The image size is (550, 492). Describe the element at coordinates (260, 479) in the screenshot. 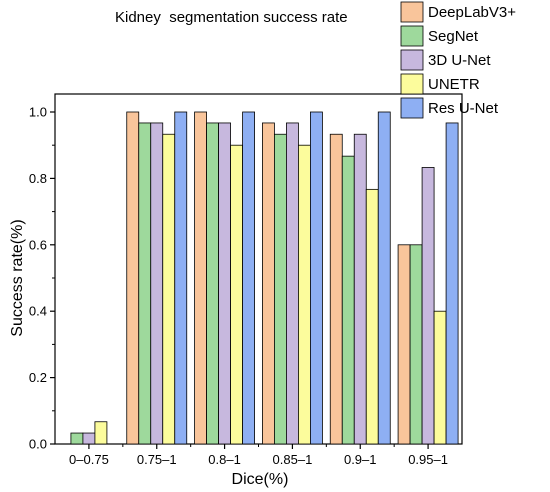

I see `x-axis-label: Dice(%)` at that location.